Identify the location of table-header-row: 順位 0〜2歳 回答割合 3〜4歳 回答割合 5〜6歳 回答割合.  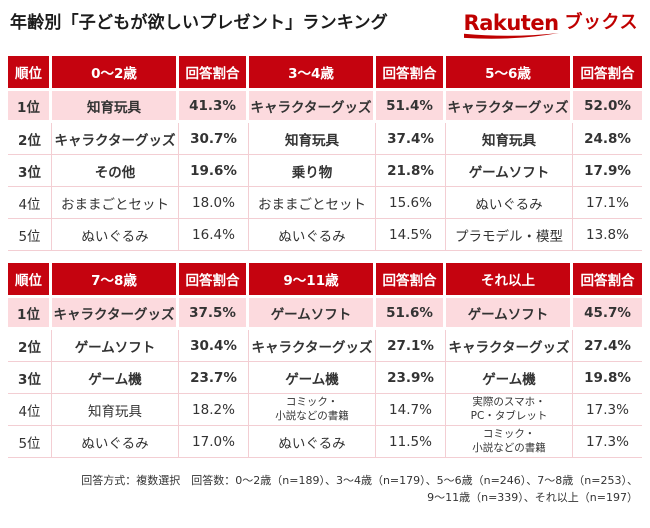
(325, 73).